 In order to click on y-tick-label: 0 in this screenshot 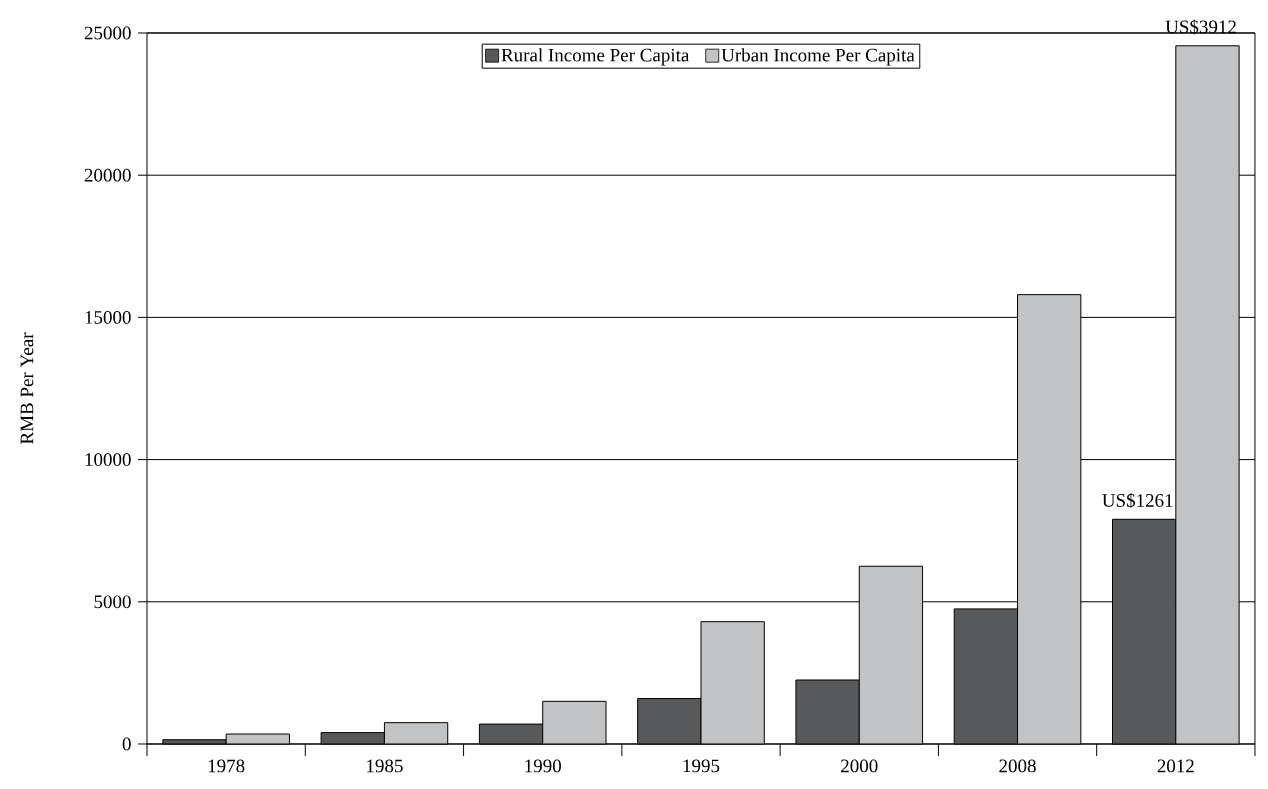, I will do `click(126, 744)`.